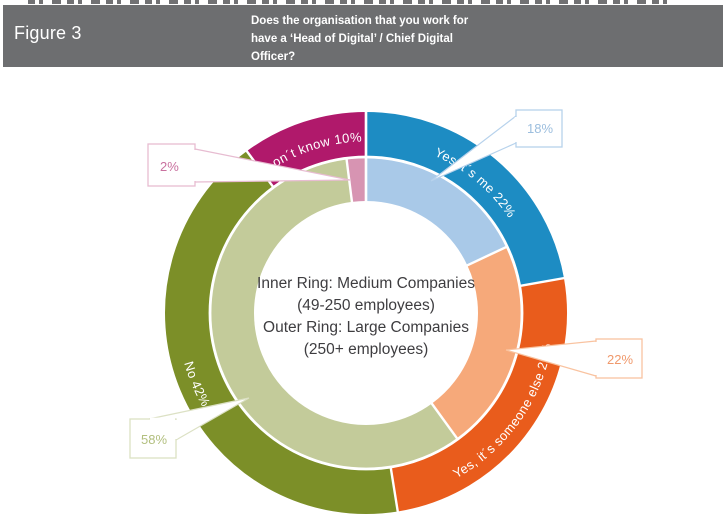 The height and width of the screenshot is (519, 728). I want to click on question-line-2: have a ‘Head of Digital’ / Chief Digital, so click(352, 39).